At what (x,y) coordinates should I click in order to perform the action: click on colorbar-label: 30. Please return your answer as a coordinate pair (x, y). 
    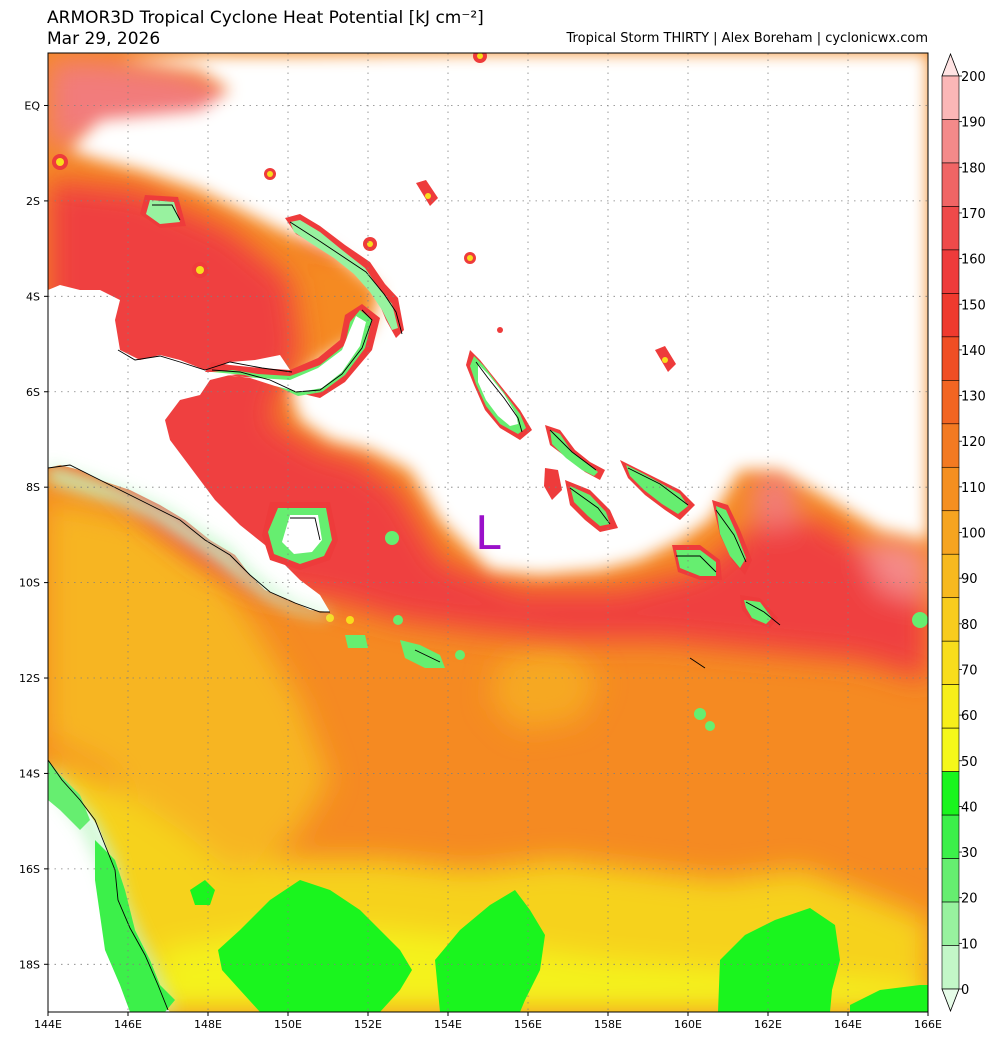
    Looking at the image, I should click on (969, 853).